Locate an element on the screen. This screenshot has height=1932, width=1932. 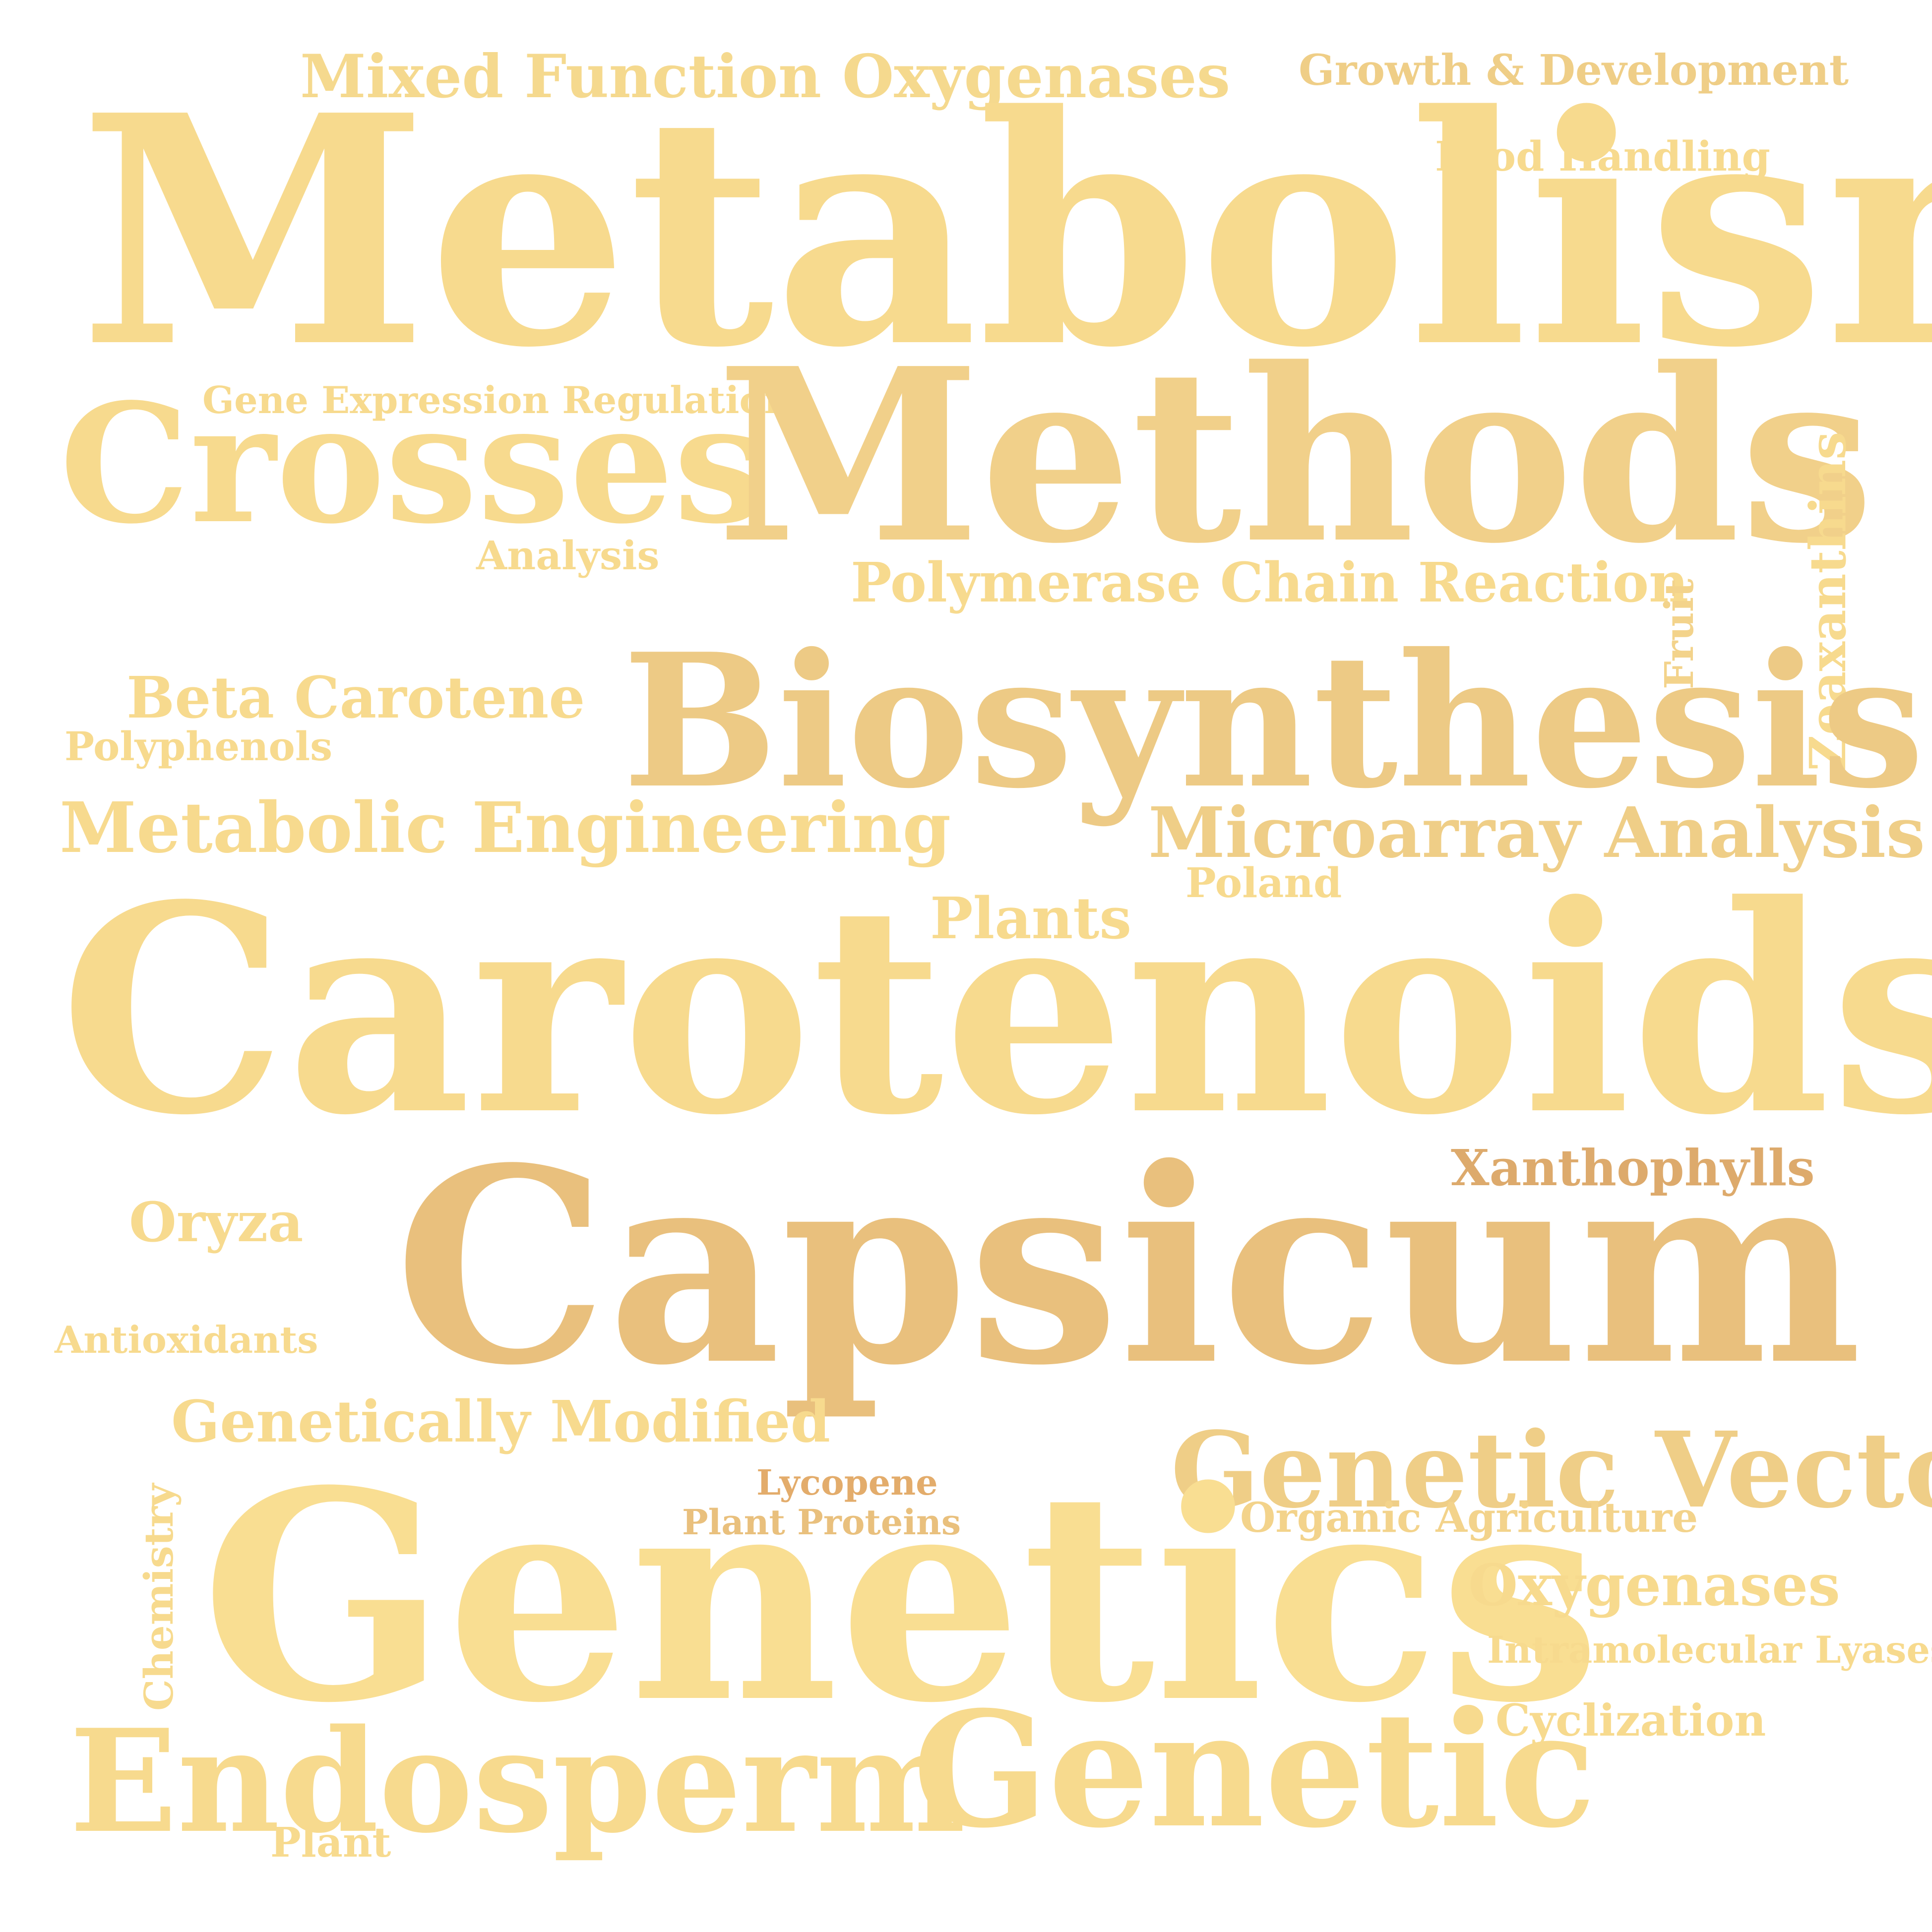
word-food-handling: Food Handling is located at coordinates (1602, 157).